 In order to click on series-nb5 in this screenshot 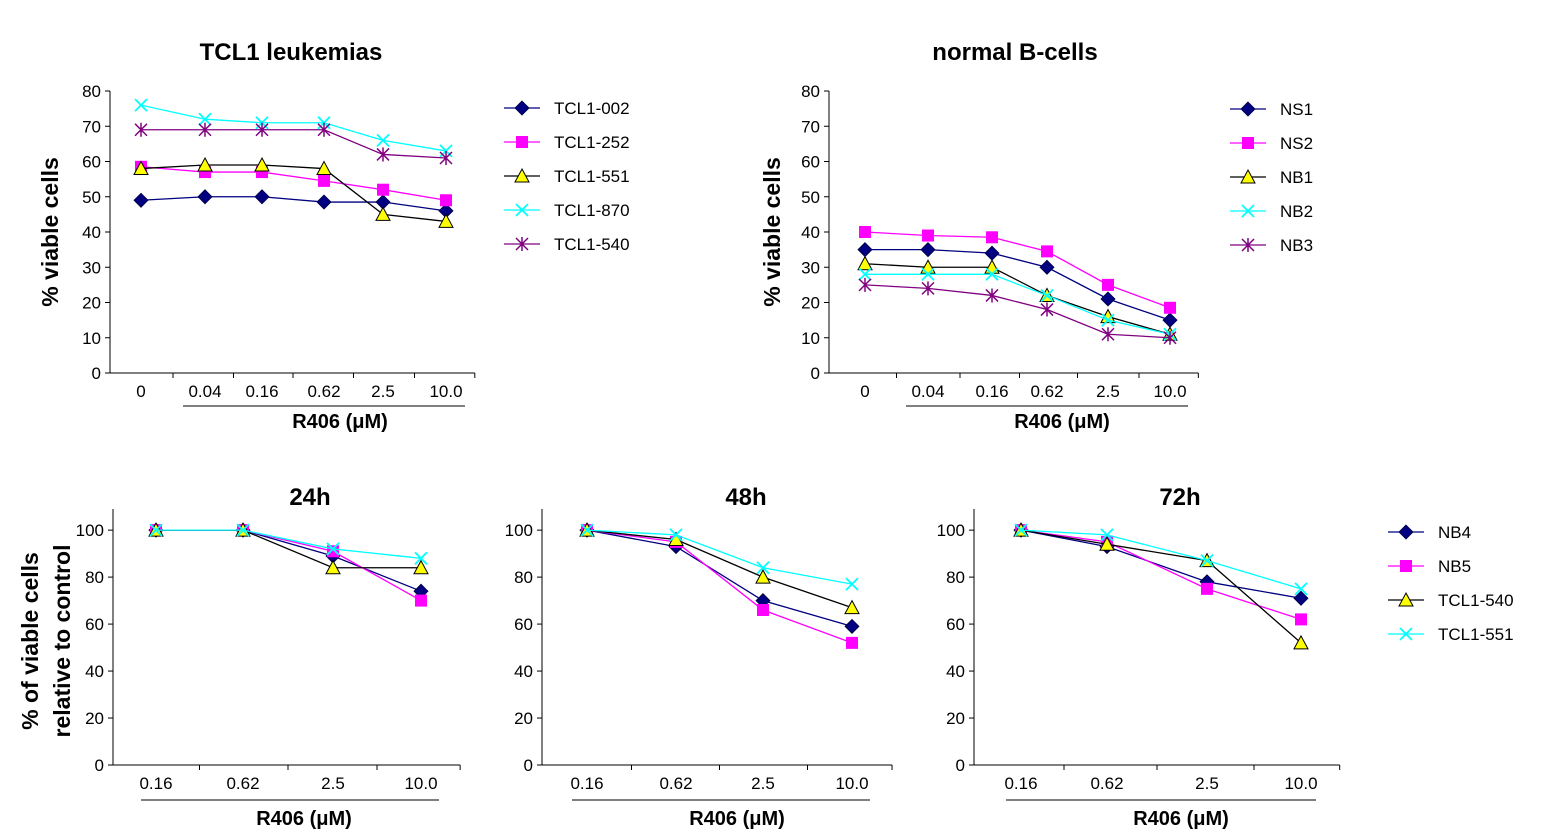, I will do `click(288, 565)`.